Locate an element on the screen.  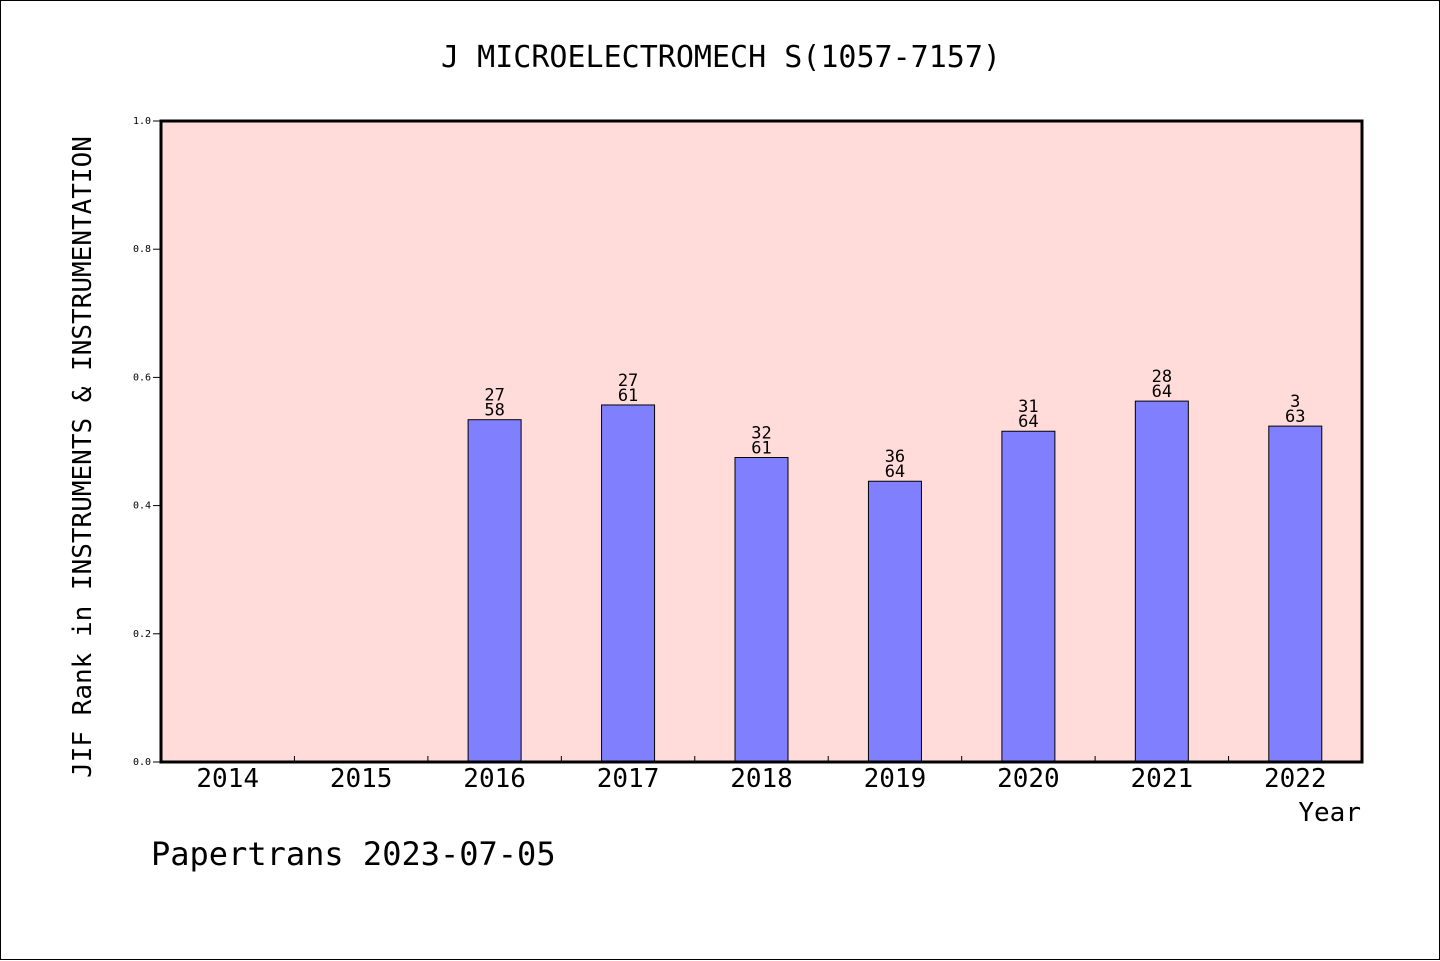
x-tick-label: 2021 is located at coordinates (1162, 779).